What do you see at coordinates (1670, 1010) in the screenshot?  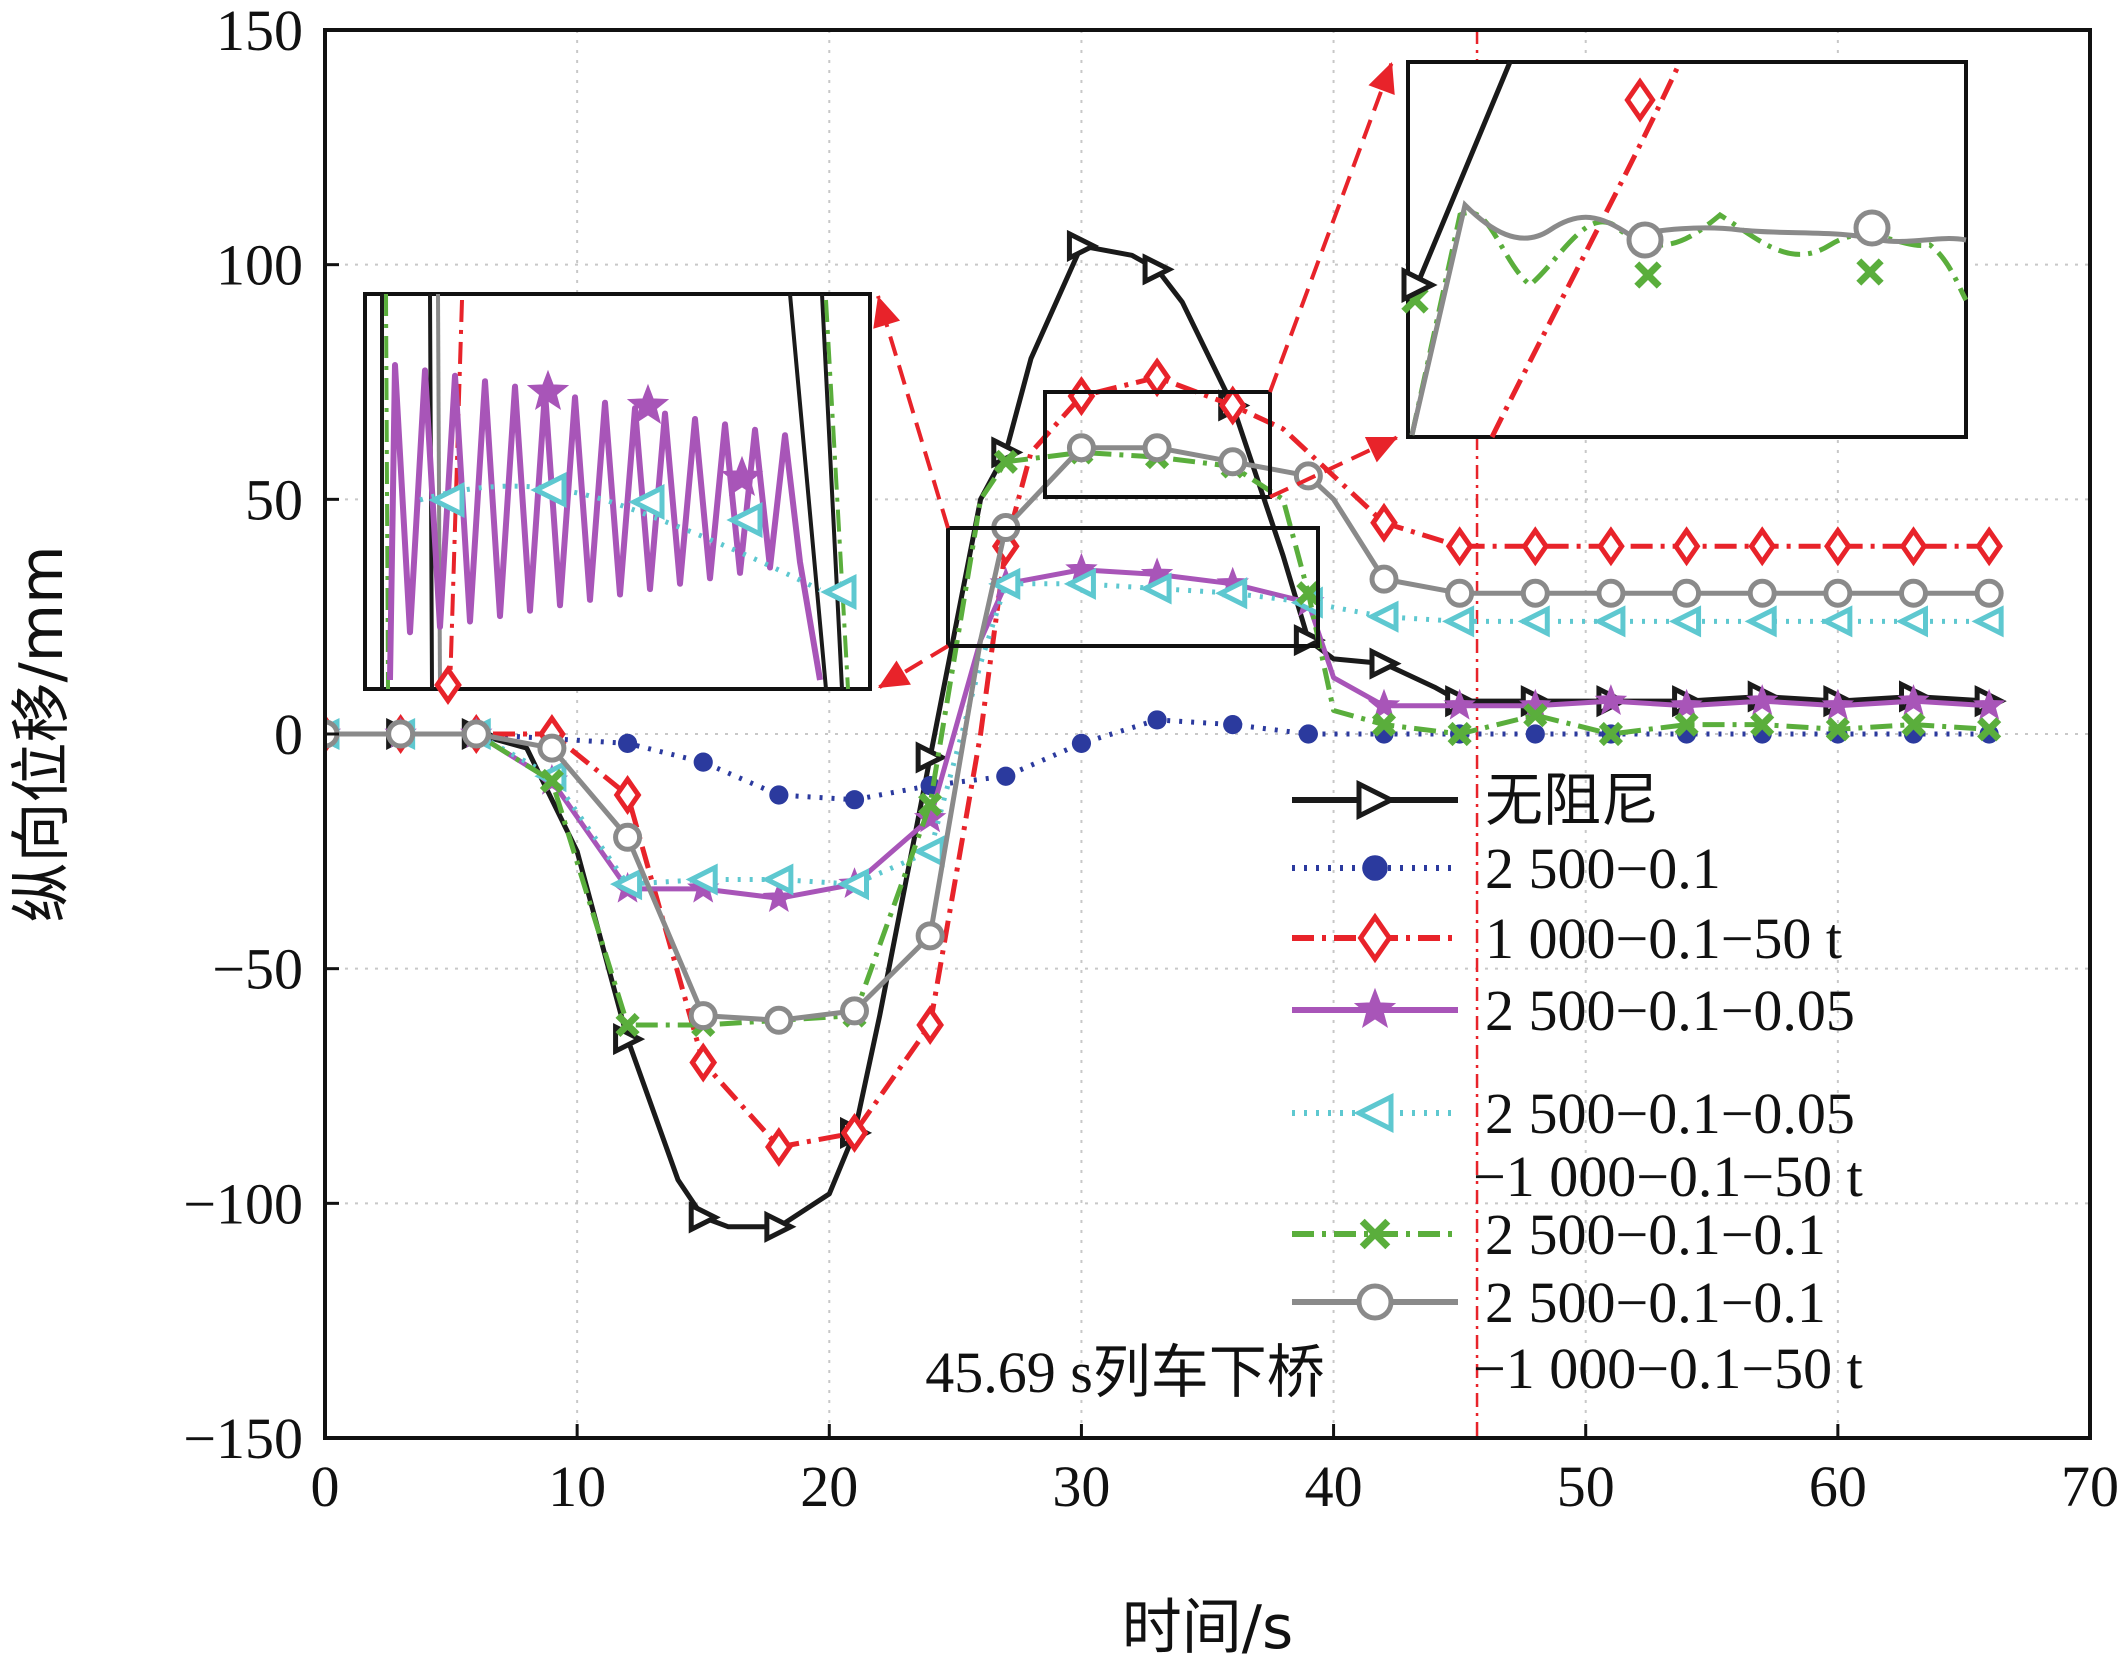 I see `legend-label: 2 500−0.1−0.05` at bounding box center [1670, 1010].